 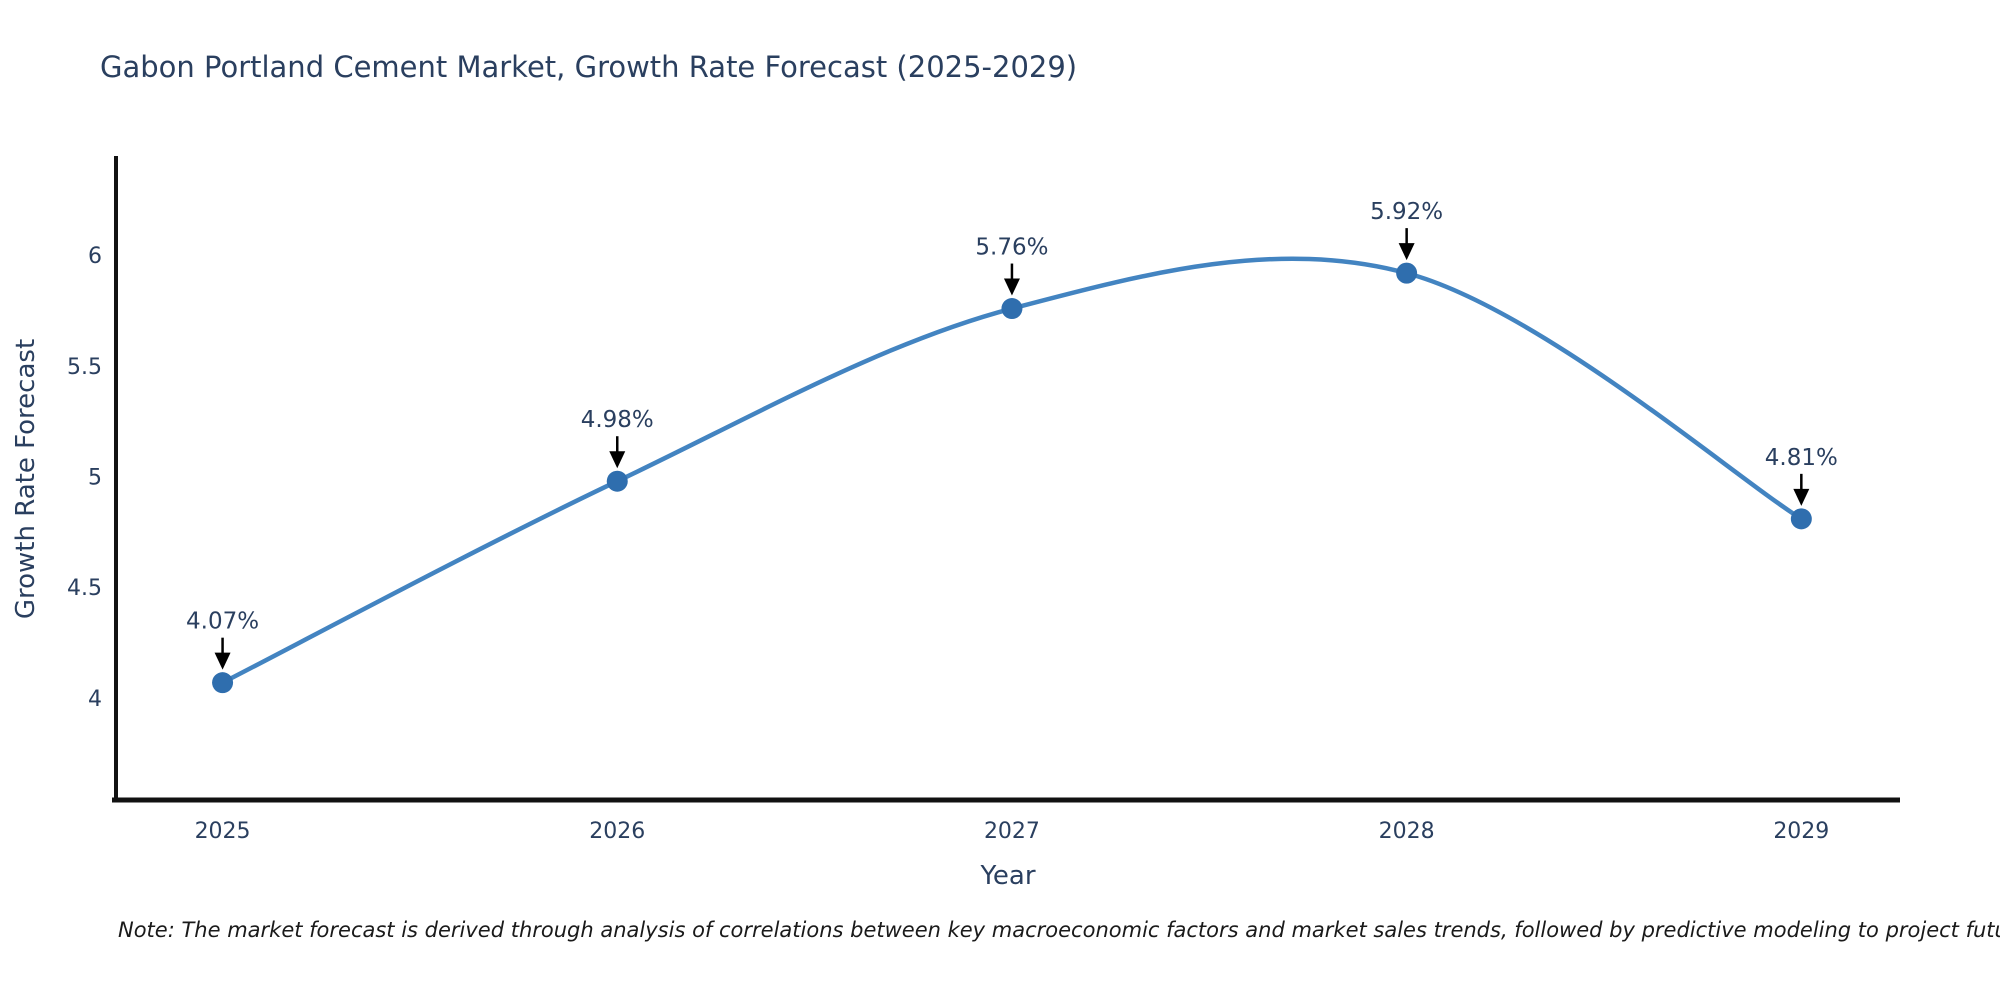 What do you see at coordinates (84, 588) in the screenshot?
I see `y-tick-label: 4.5` at bounding box center [84, 588].